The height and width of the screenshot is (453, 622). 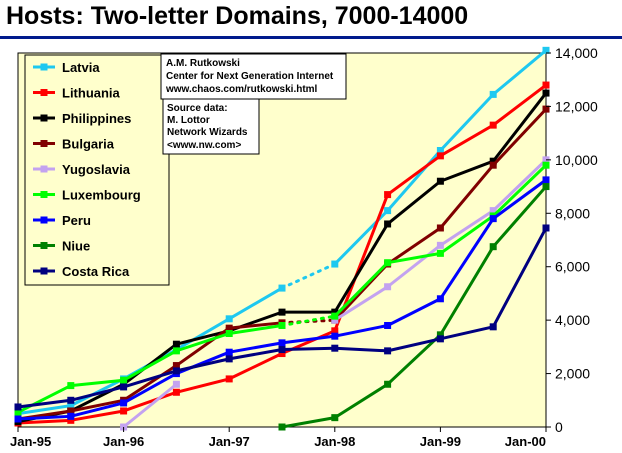 I want to click on y-tick-label: 10,000, so click(x=576, y=160).